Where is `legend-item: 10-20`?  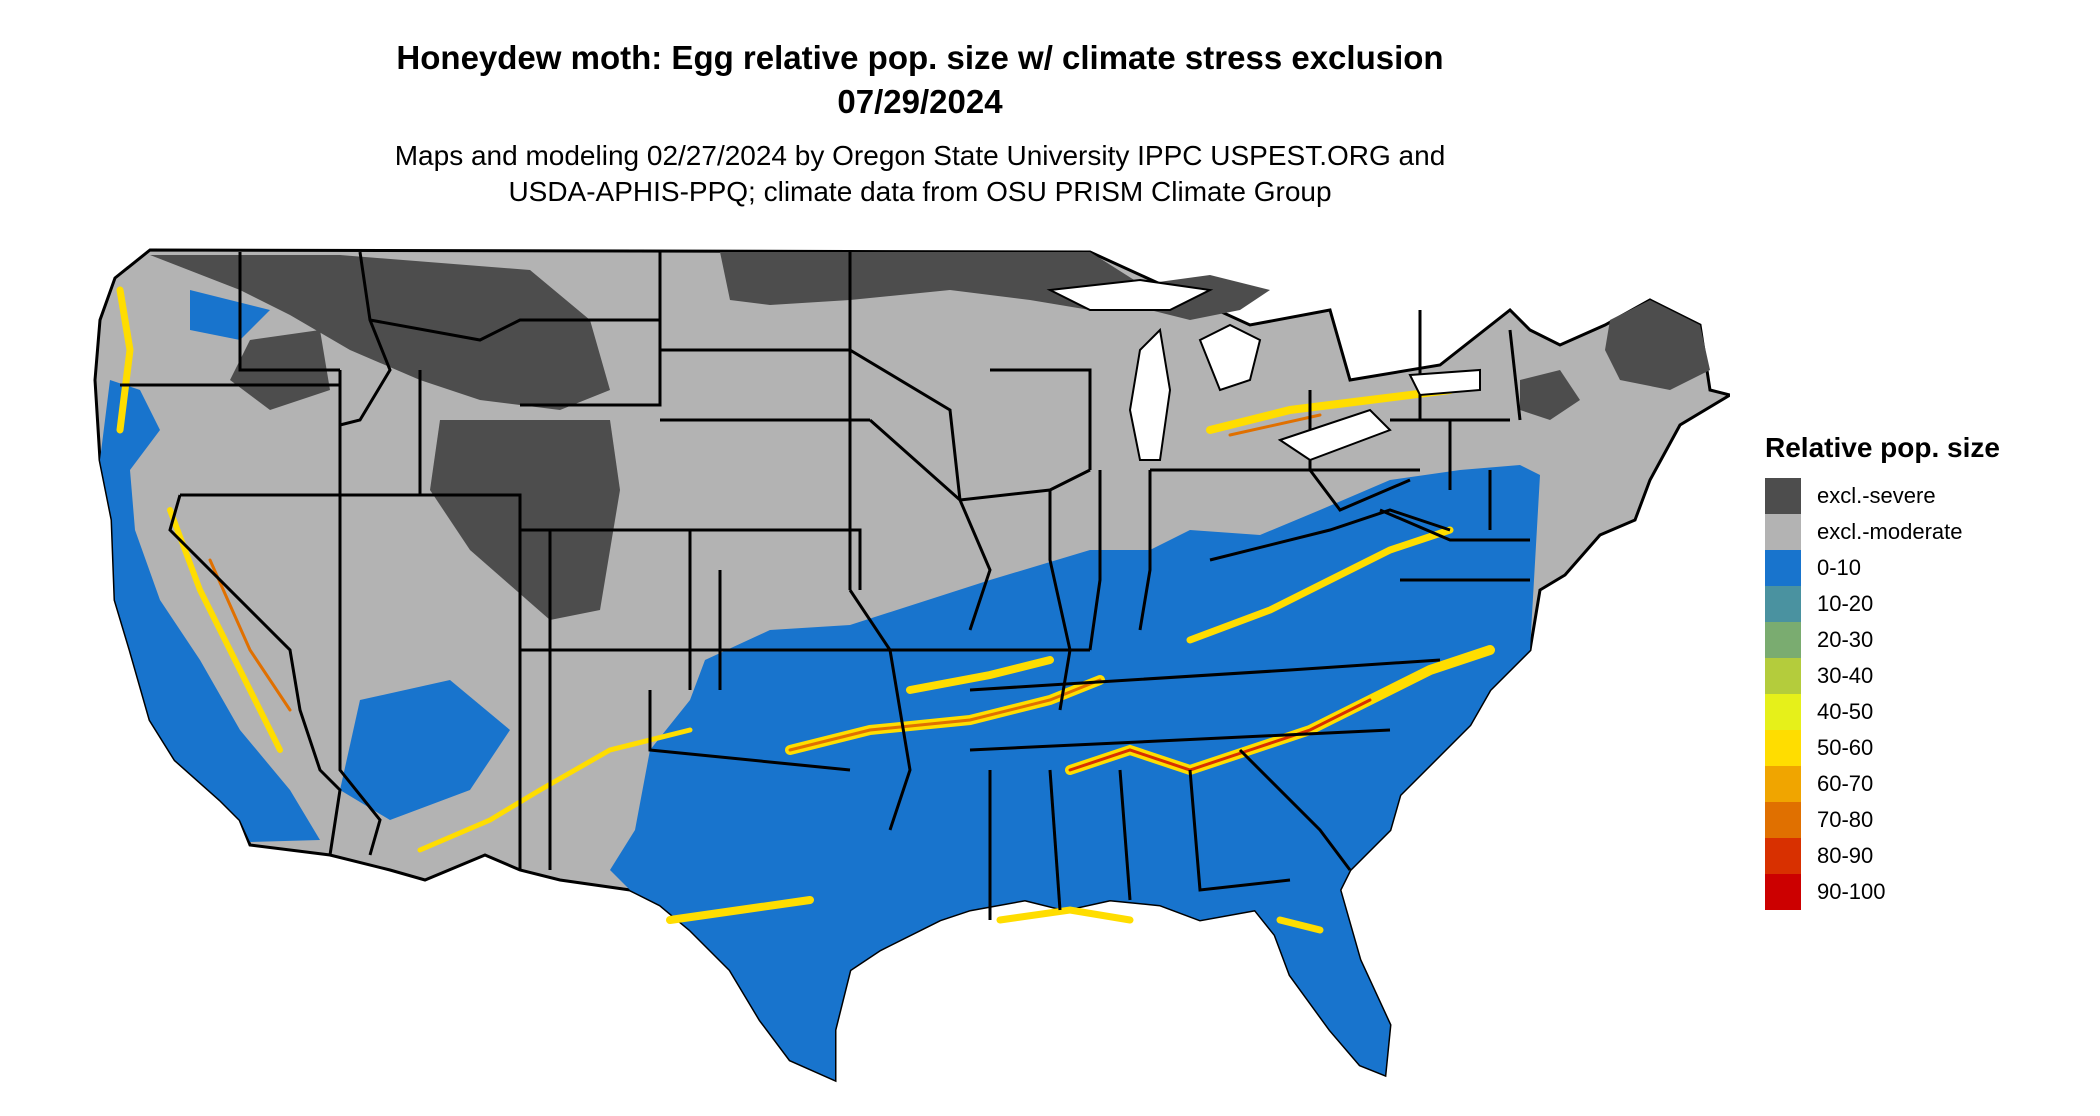
legend-item: 10-20 is located at coordinates (1882, 604).